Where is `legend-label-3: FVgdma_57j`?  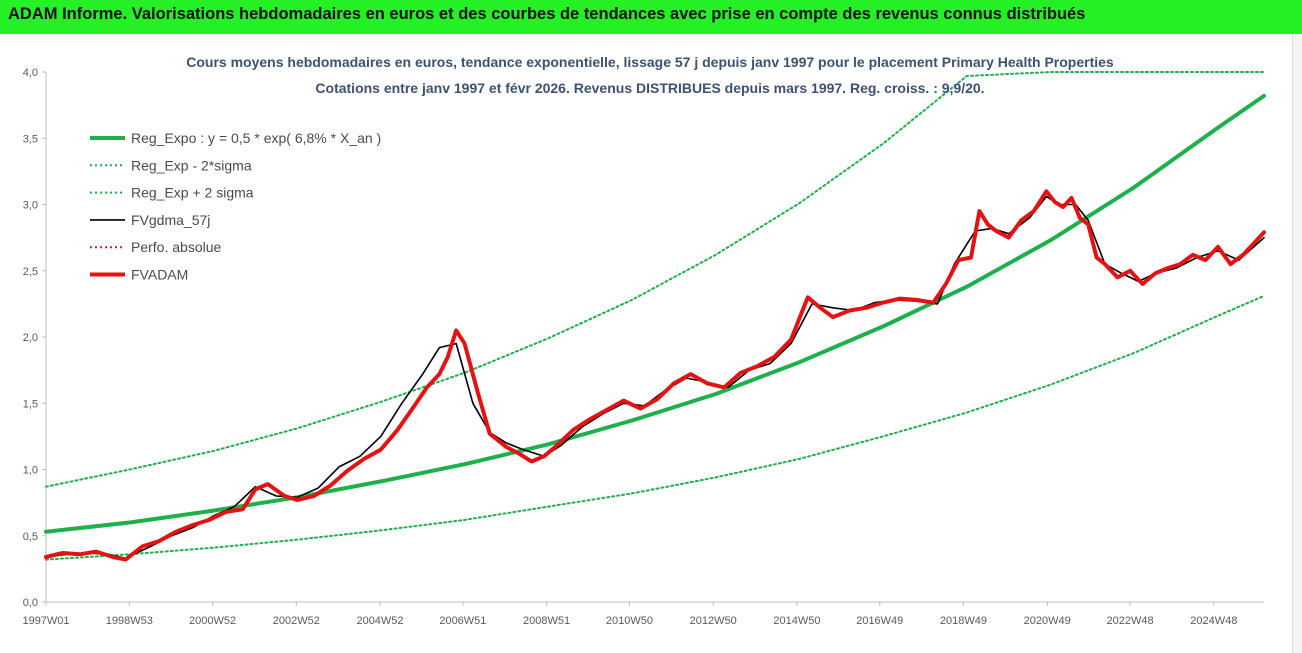
legend-label-3: FVgdma_57j is located at coordinates (170, 220).